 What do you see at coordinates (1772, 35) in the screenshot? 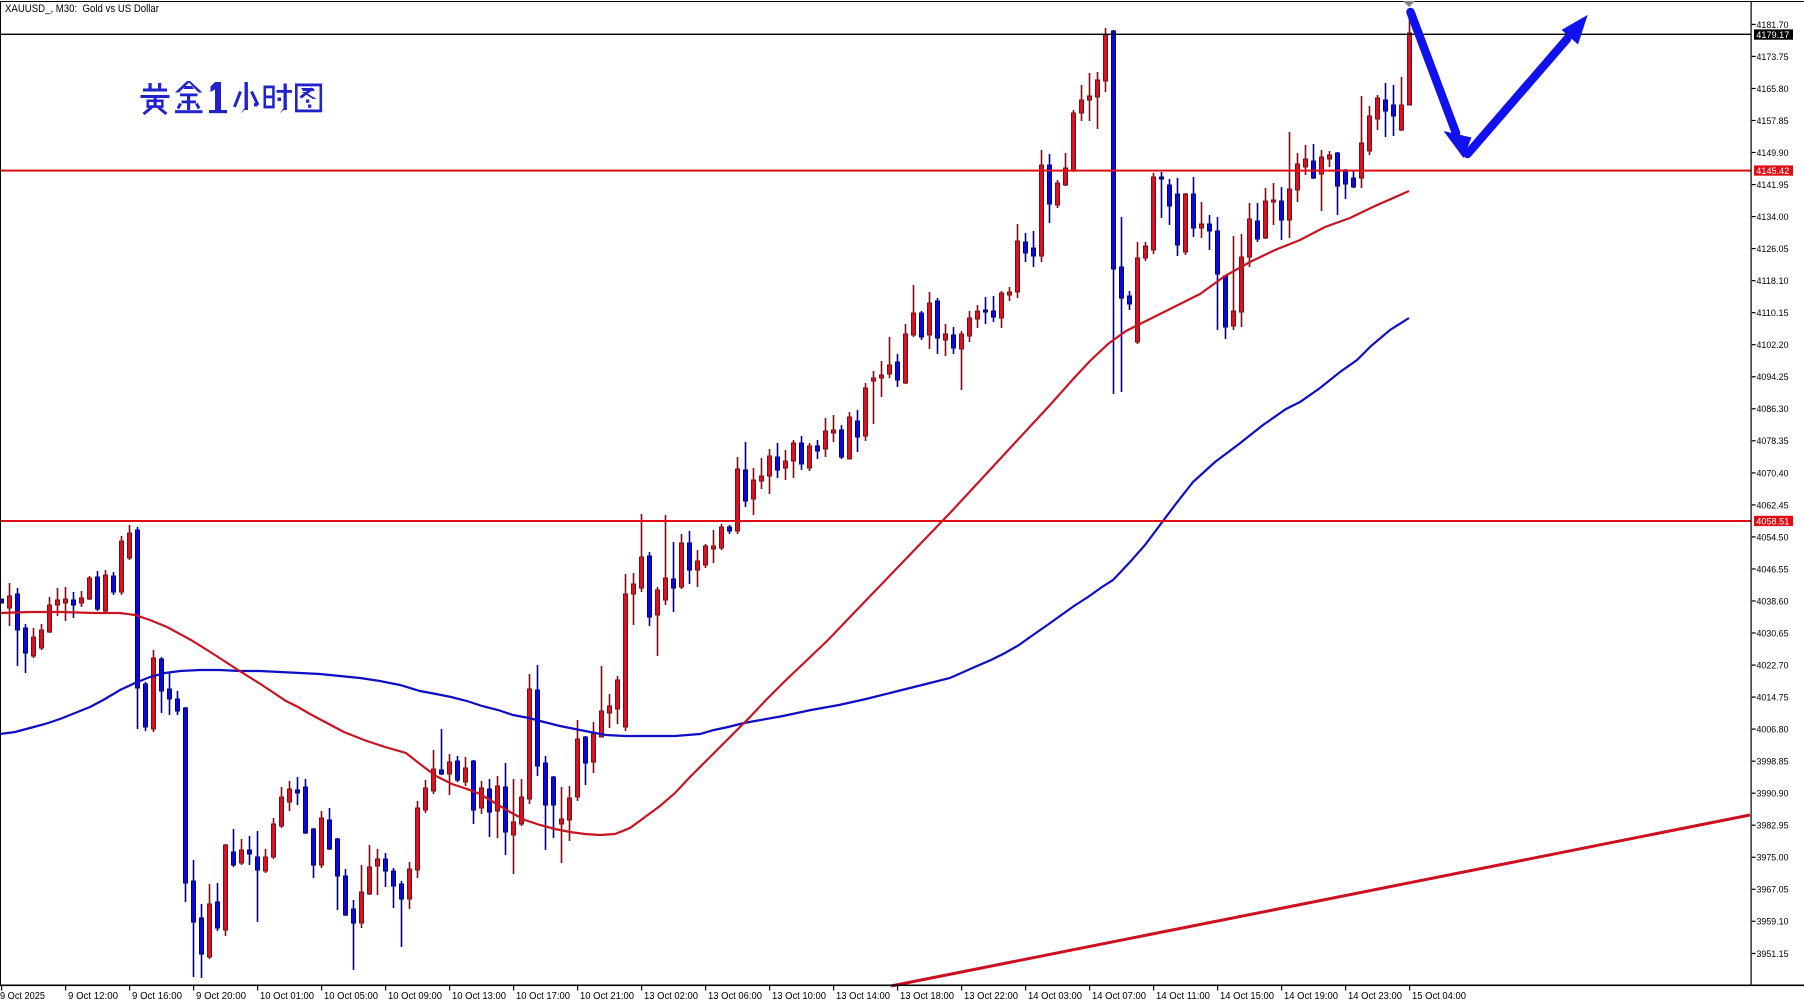
I see `svg-text: 4179.17` at bounding box center [1772, 35].